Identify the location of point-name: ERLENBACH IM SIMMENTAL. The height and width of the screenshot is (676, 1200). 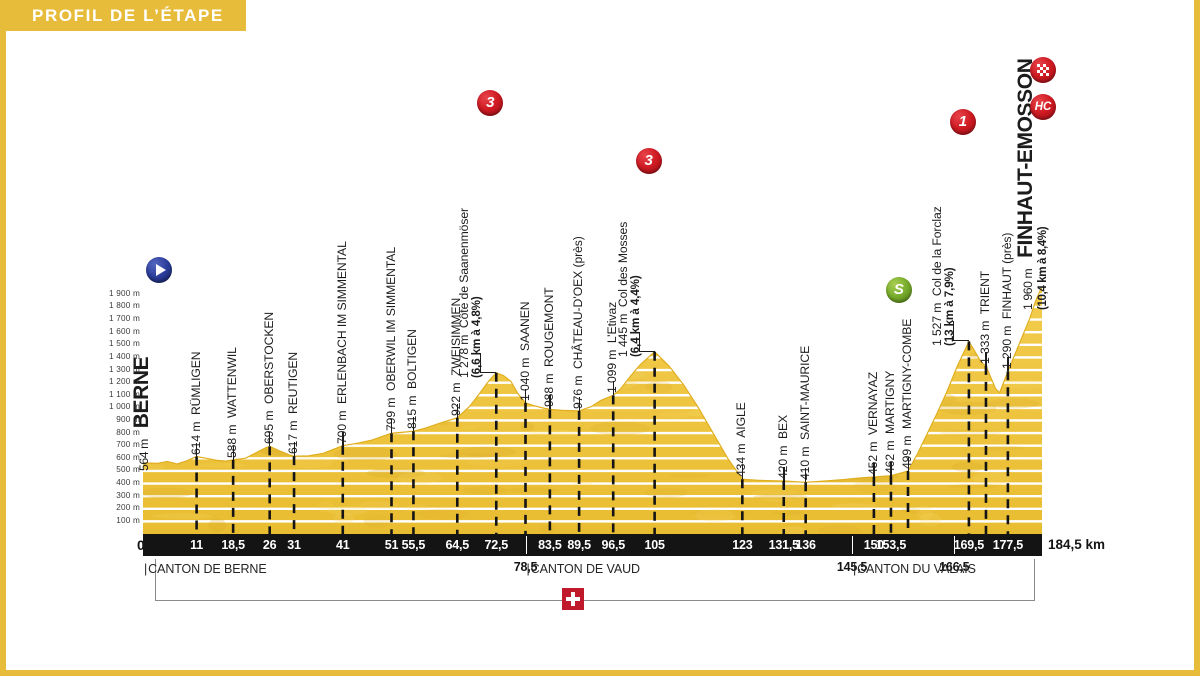
(341, 322).